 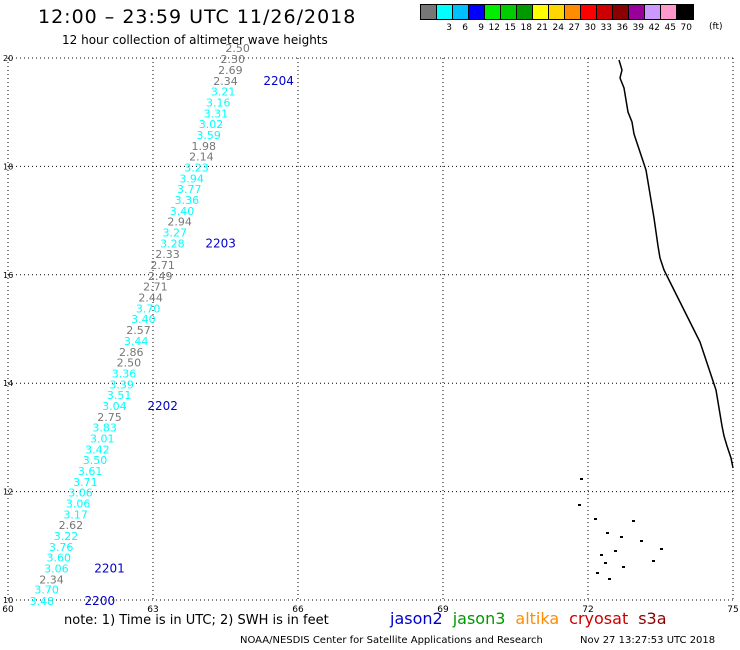 I want to click on y-tick-label: 10, so click(x=8, y=600).